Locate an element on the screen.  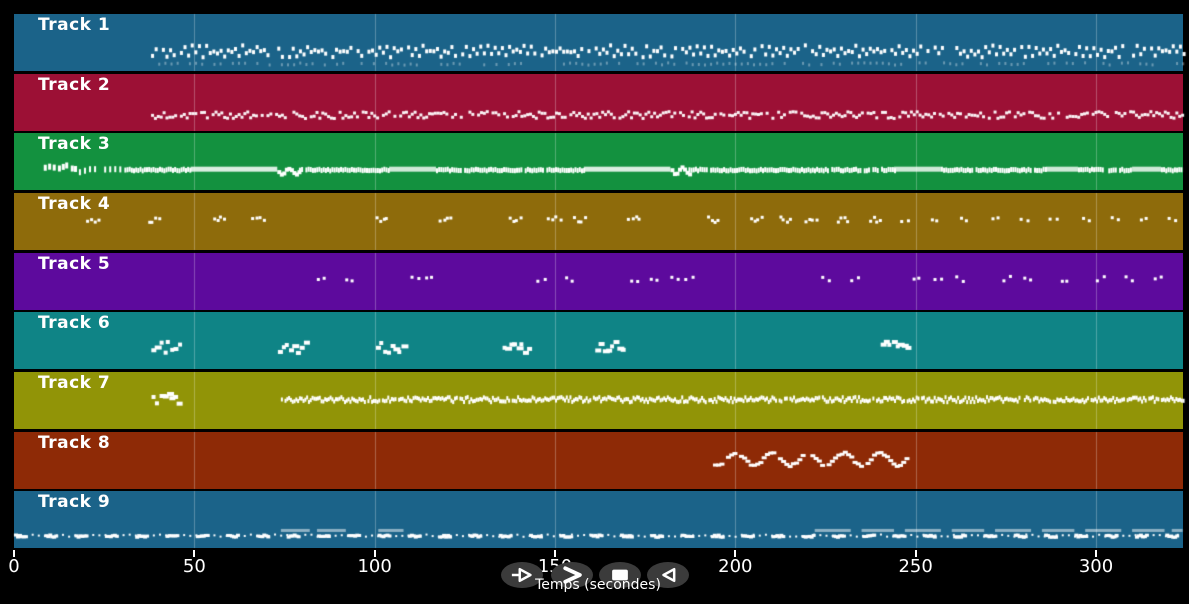
rewind-button is located at coordinates (668, 575).